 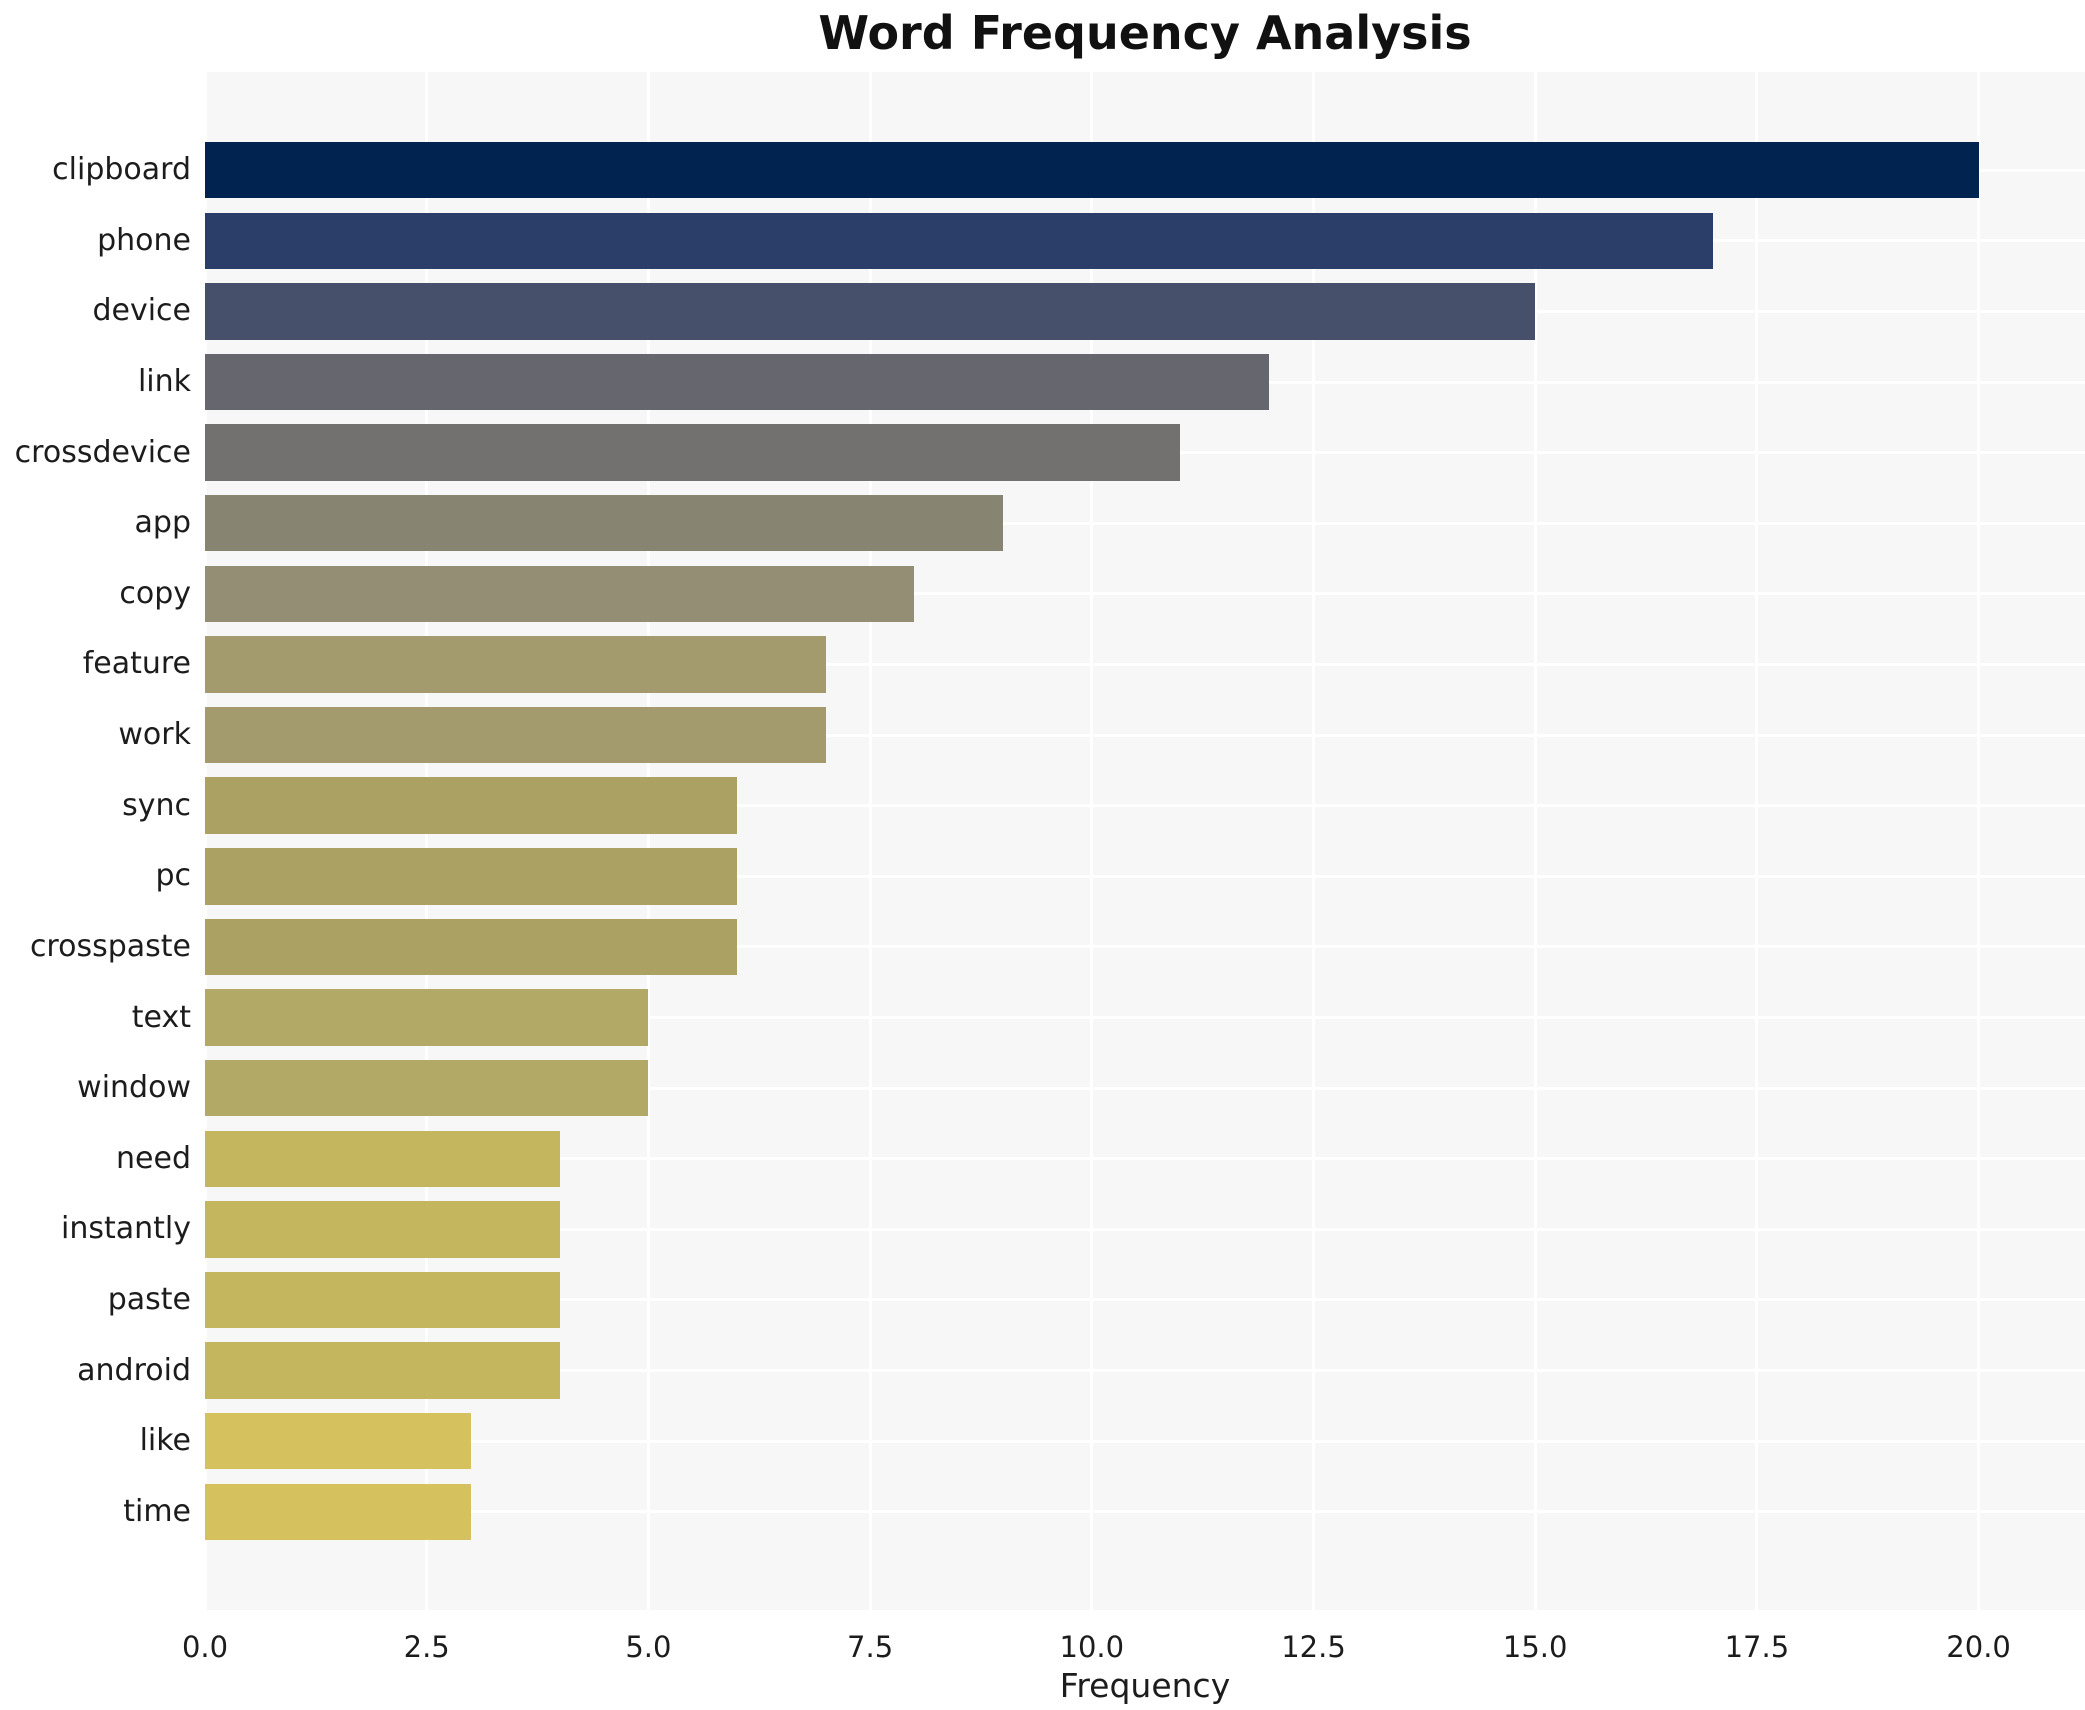 I want to click on bar-link, so click(x=737, y=382).